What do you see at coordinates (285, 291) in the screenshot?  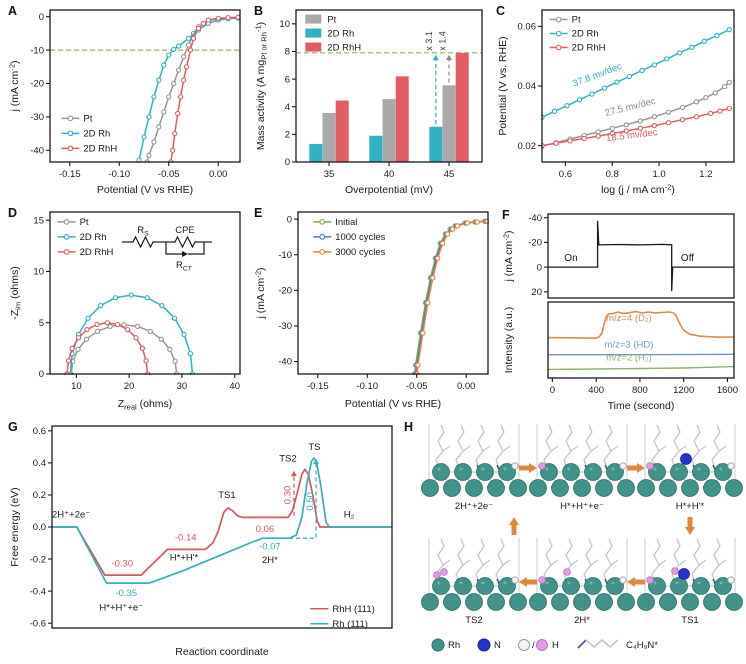 I see `svg-text: -20` at bounding box center [285, 291].